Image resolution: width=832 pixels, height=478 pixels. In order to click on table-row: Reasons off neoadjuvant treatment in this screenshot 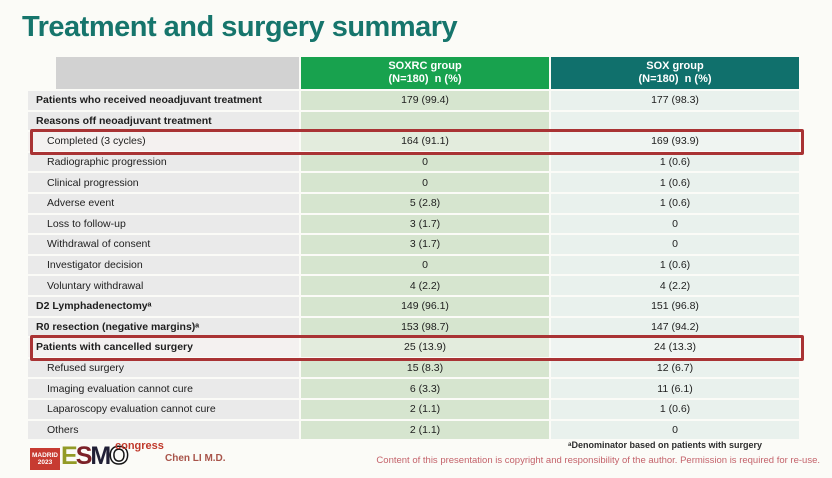, I will do `click(413, 121)`.